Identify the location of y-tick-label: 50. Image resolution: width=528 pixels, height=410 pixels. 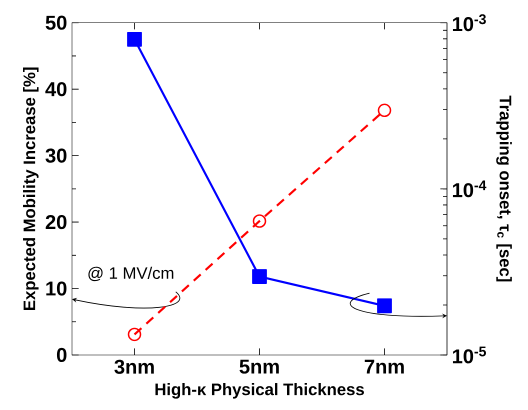
(56, 23).